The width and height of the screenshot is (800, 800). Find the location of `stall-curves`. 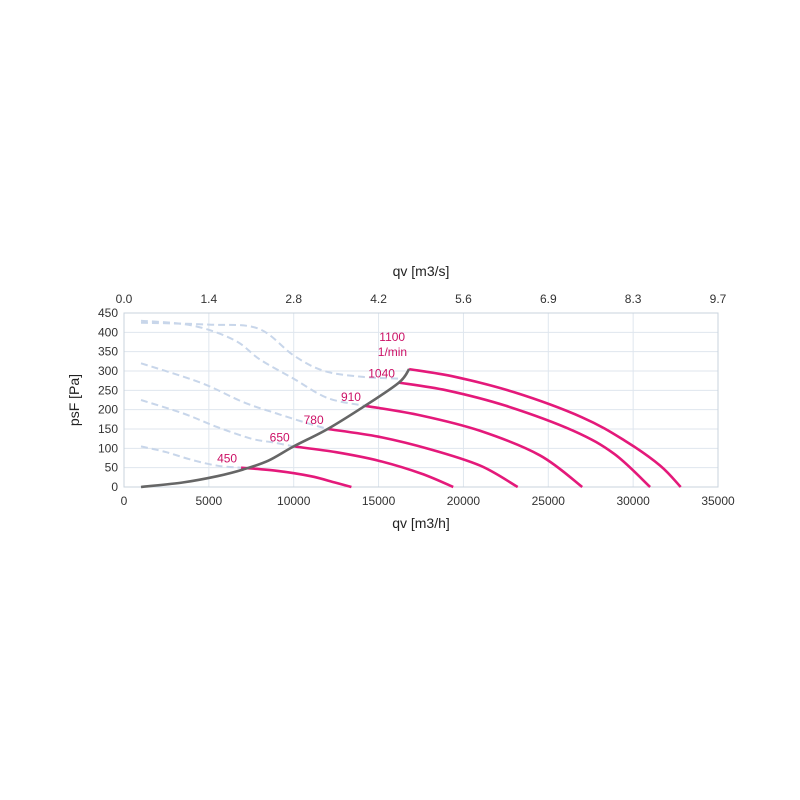

stall-curves is located at coordinates (269, 394).